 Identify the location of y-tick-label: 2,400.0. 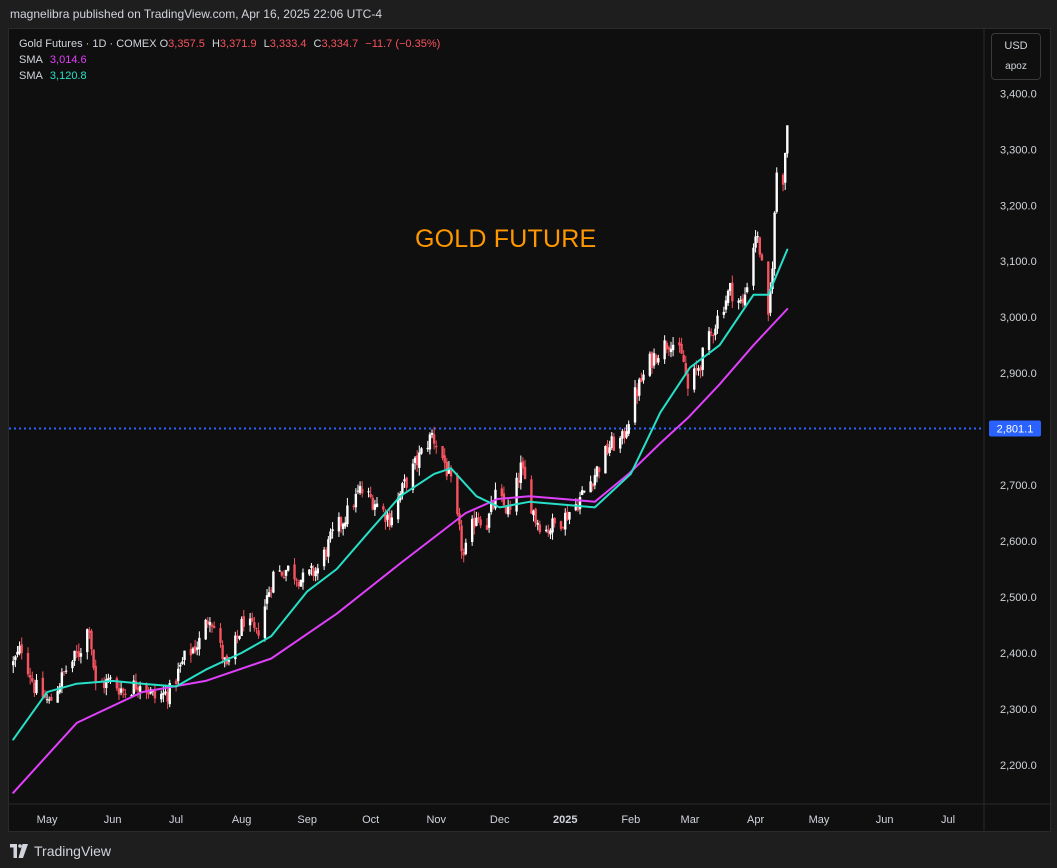
(1018, 654).